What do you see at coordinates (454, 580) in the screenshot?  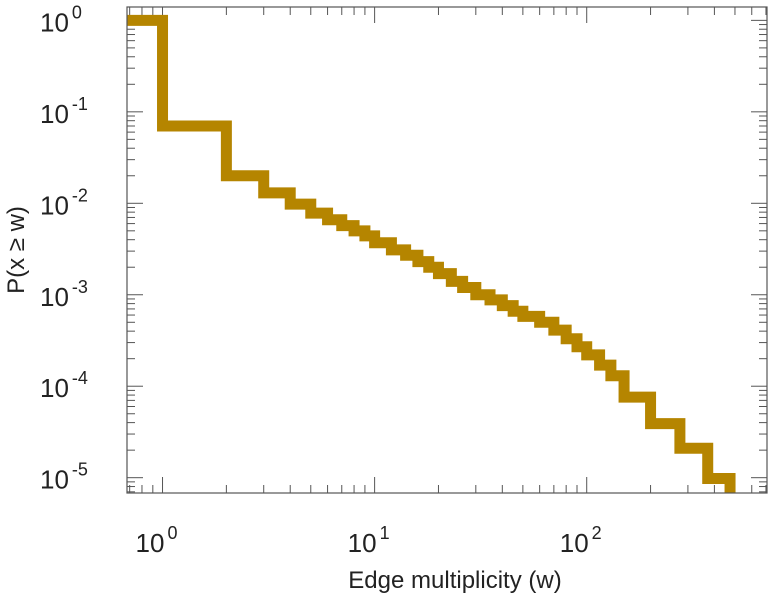 I see `x-axis-label: Edge multiplicity (w)` at bounding box center [454, 580].